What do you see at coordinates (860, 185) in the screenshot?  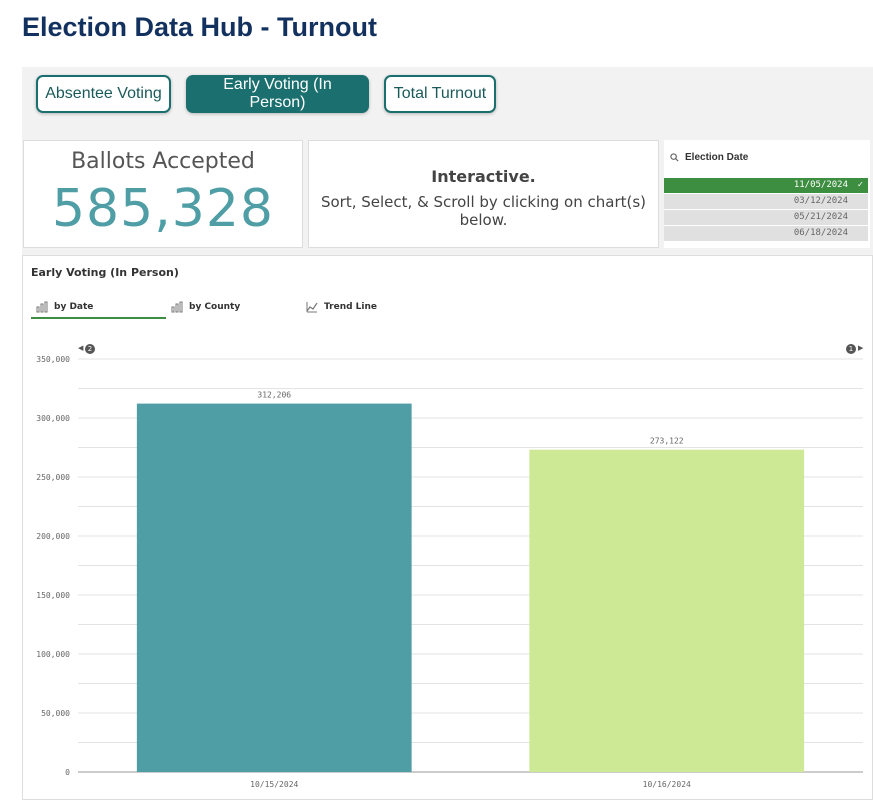 I see `checkmark-icon: ✓` at bounding box center [860, 185].